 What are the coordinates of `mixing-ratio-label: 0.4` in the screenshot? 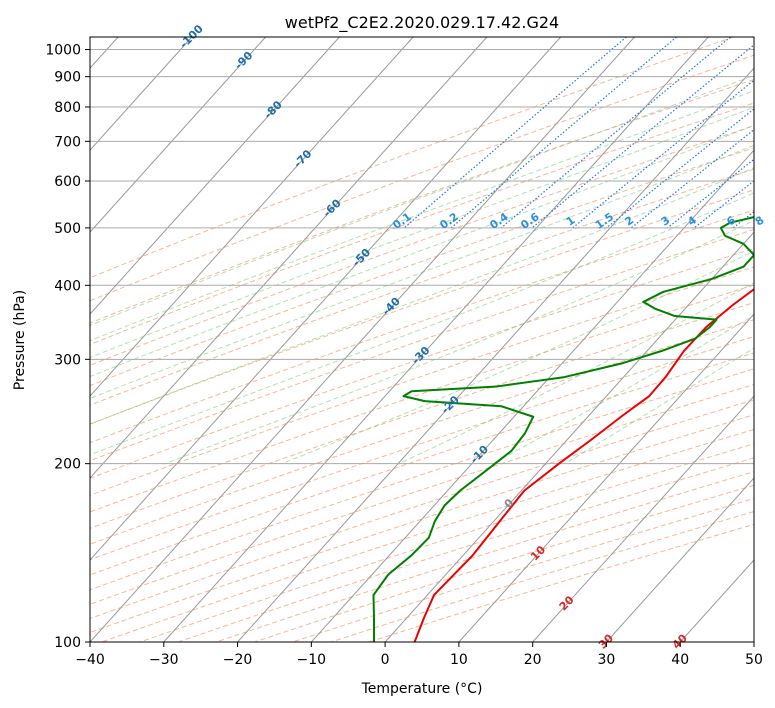 It's located at (499, 221).